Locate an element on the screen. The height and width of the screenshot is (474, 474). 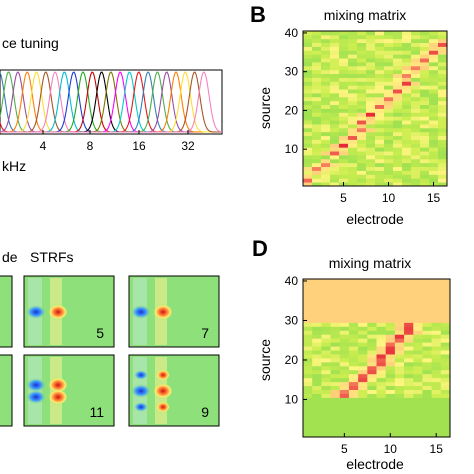
panel-d-letter: D is located at coordinates (260, 248).